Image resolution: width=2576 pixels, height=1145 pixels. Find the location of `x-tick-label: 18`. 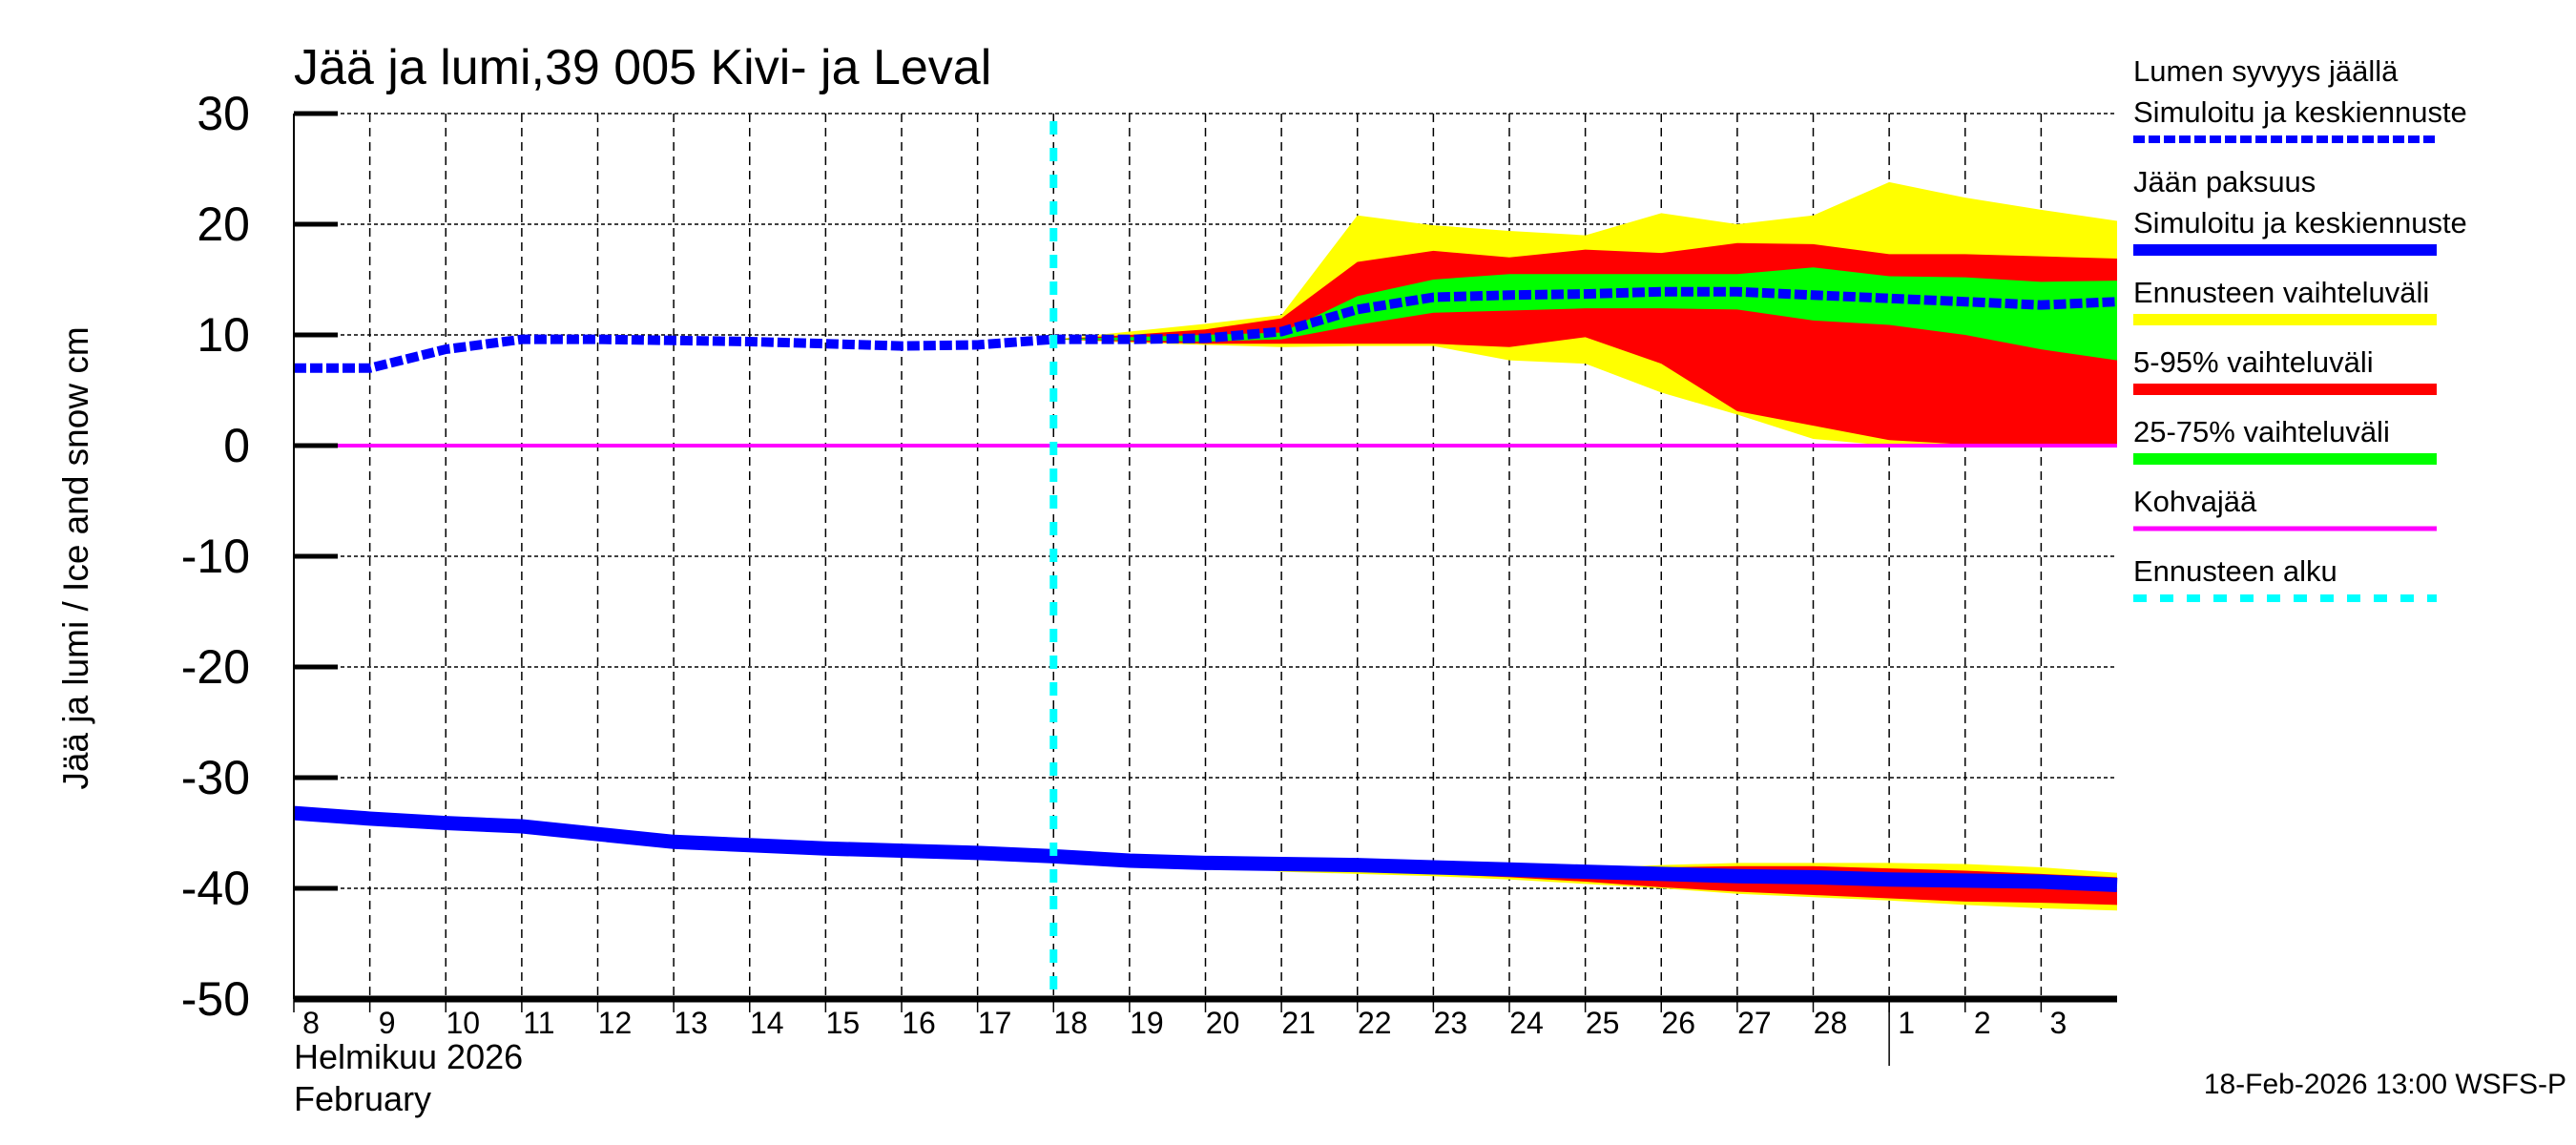

x-tick-label: 18 is located at coordinates (1070, 1023).